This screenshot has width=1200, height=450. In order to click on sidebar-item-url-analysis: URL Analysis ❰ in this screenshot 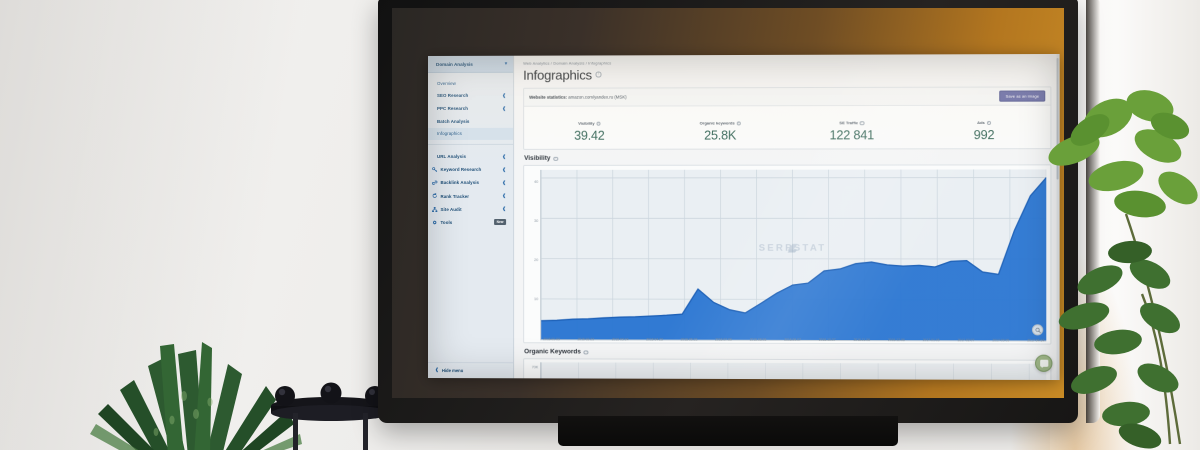, I will do `click(470, 156)`.